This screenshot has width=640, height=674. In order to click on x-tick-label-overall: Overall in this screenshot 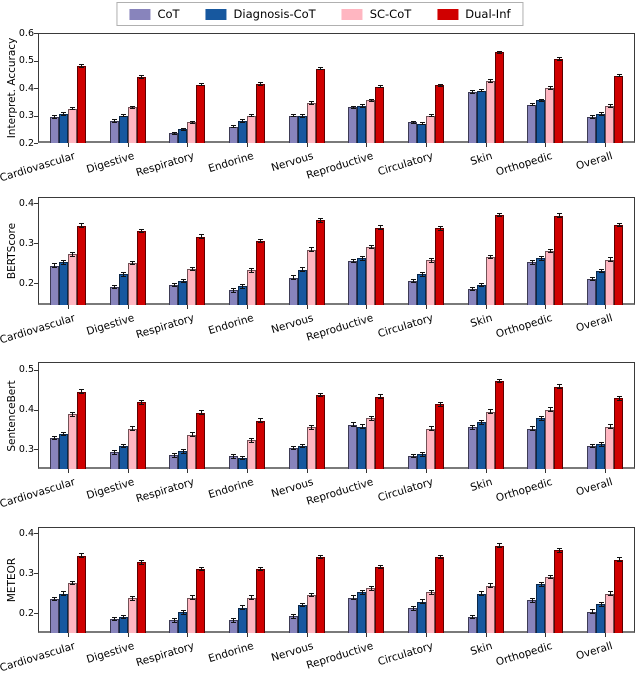, I will do `click(594, 323)`.